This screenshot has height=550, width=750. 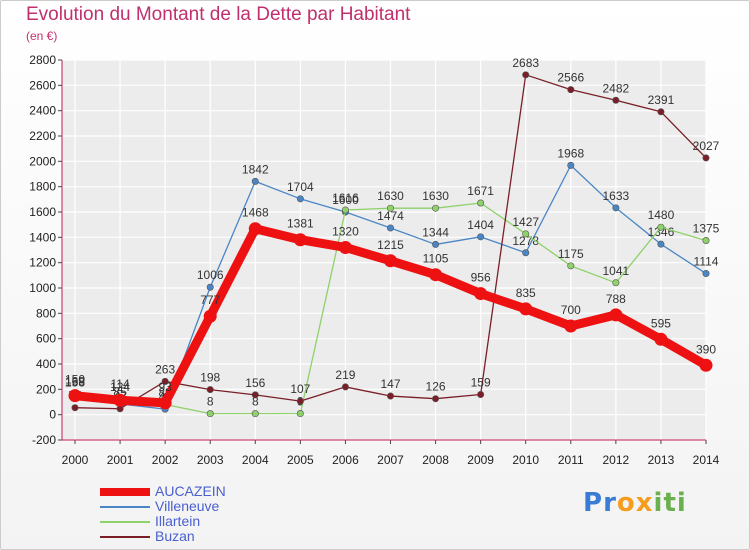 I want to click on data-label-aucazein: 835, so click(x=526, y=293).